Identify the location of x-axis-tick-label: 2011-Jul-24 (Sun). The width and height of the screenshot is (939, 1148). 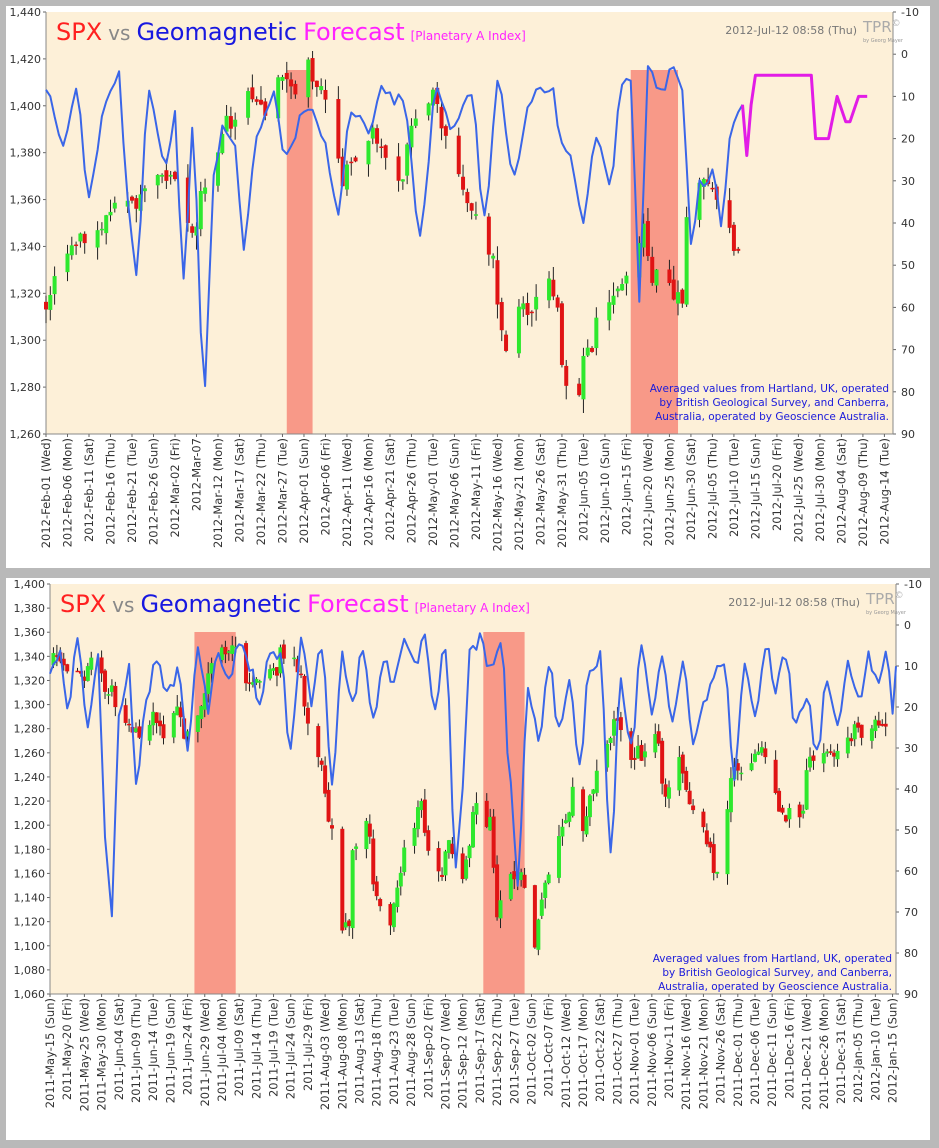
(291, 1048).